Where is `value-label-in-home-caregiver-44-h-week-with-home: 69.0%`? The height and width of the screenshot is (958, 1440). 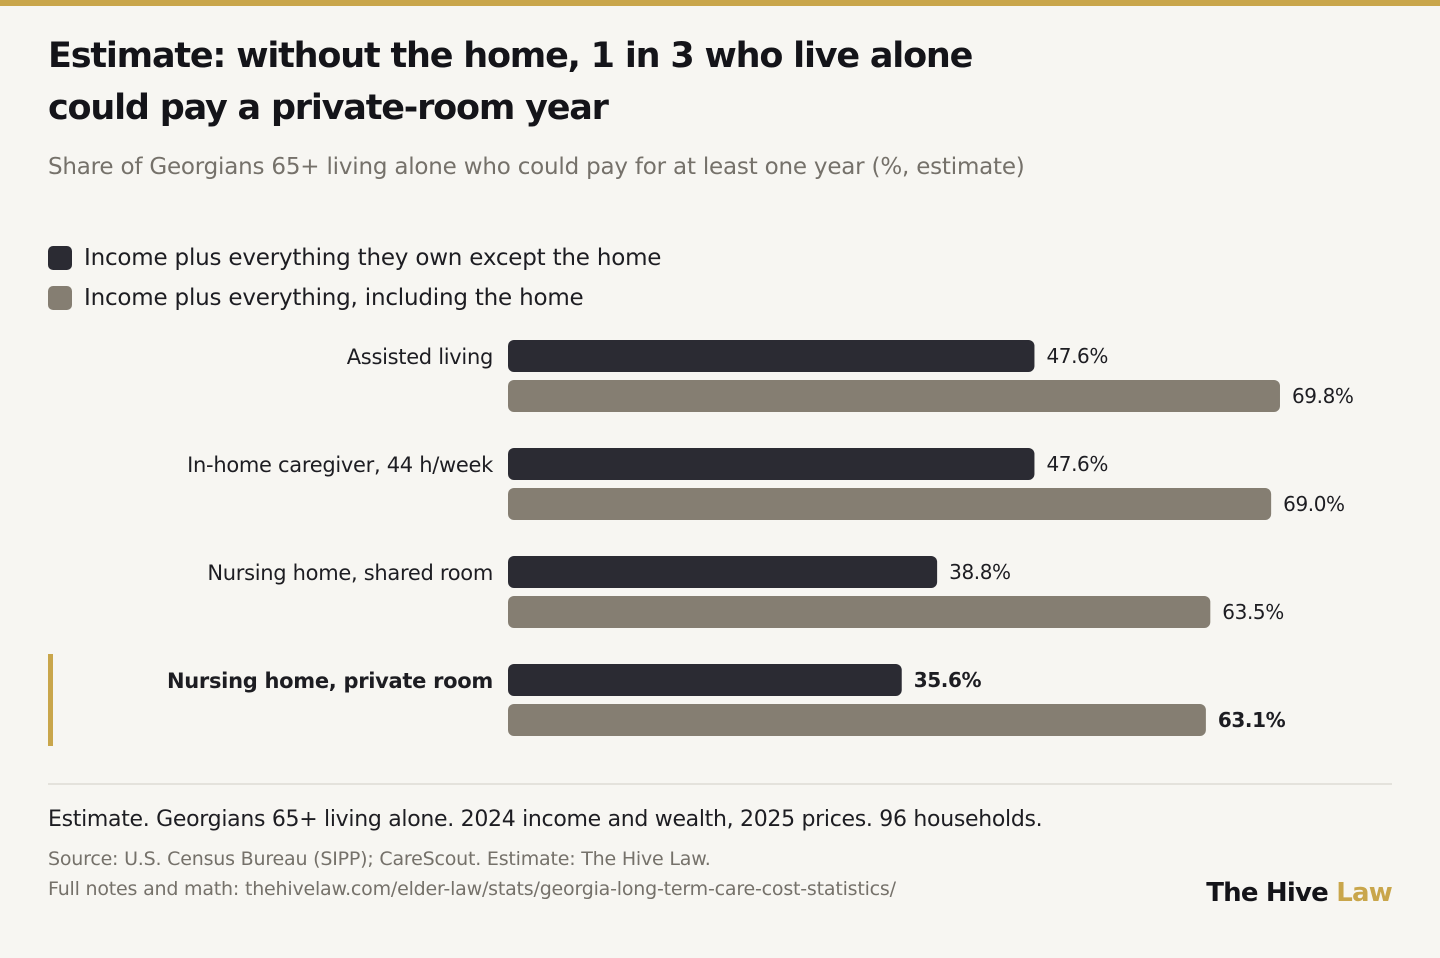
value-label-in-home-caregiver-44-h-week-with-home: 69.0% is located at coordinates (1314, 504).